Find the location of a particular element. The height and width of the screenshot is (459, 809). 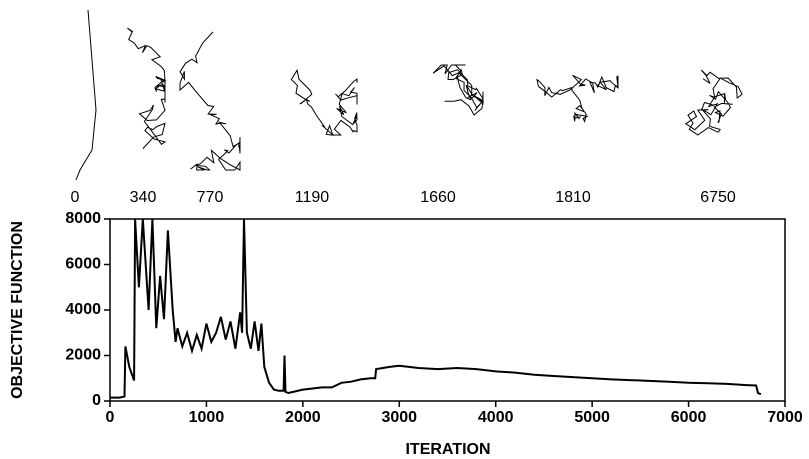

x-tick-label: 5000 is located at coordinates (592, 417).